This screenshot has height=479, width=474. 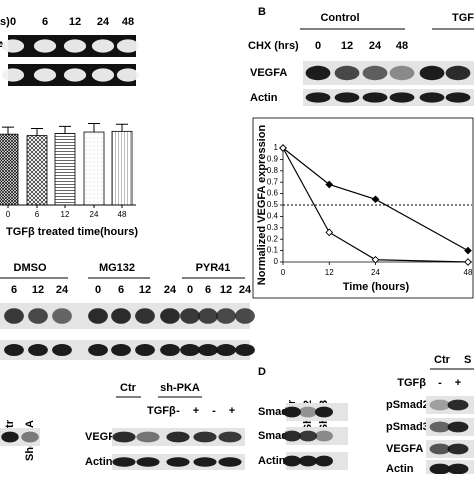 I want to click on y-tick-label: 0.8, so click(x=273, y=170).